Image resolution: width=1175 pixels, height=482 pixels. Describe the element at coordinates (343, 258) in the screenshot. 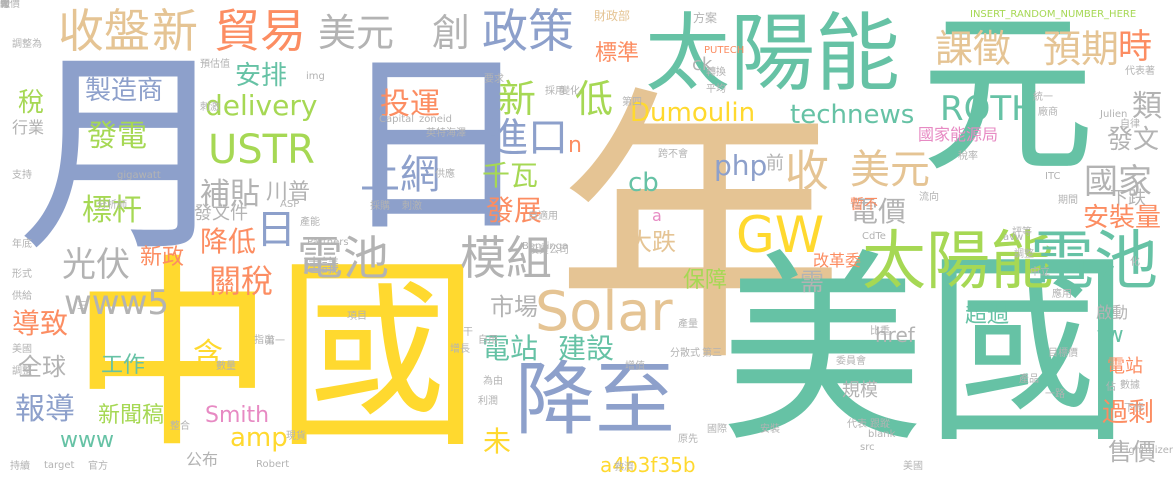

I see `cloud-word: 電池` at that location.